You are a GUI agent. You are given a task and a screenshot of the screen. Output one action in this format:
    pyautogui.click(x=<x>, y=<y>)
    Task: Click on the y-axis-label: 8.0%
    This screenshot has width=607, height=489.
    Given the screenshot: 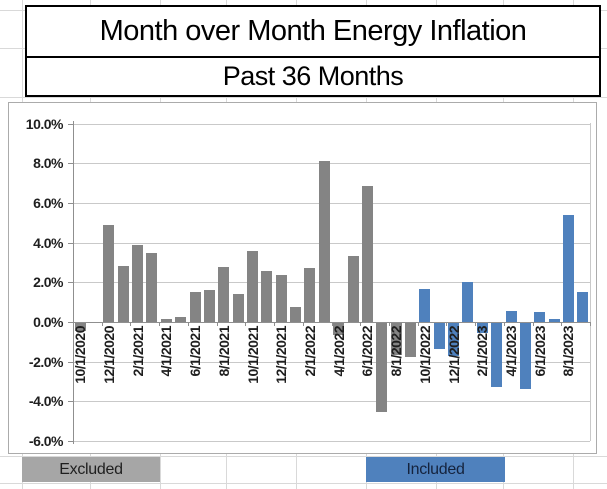 What is the action you would take?
    pyautogui.click(x=48, y=163)
    